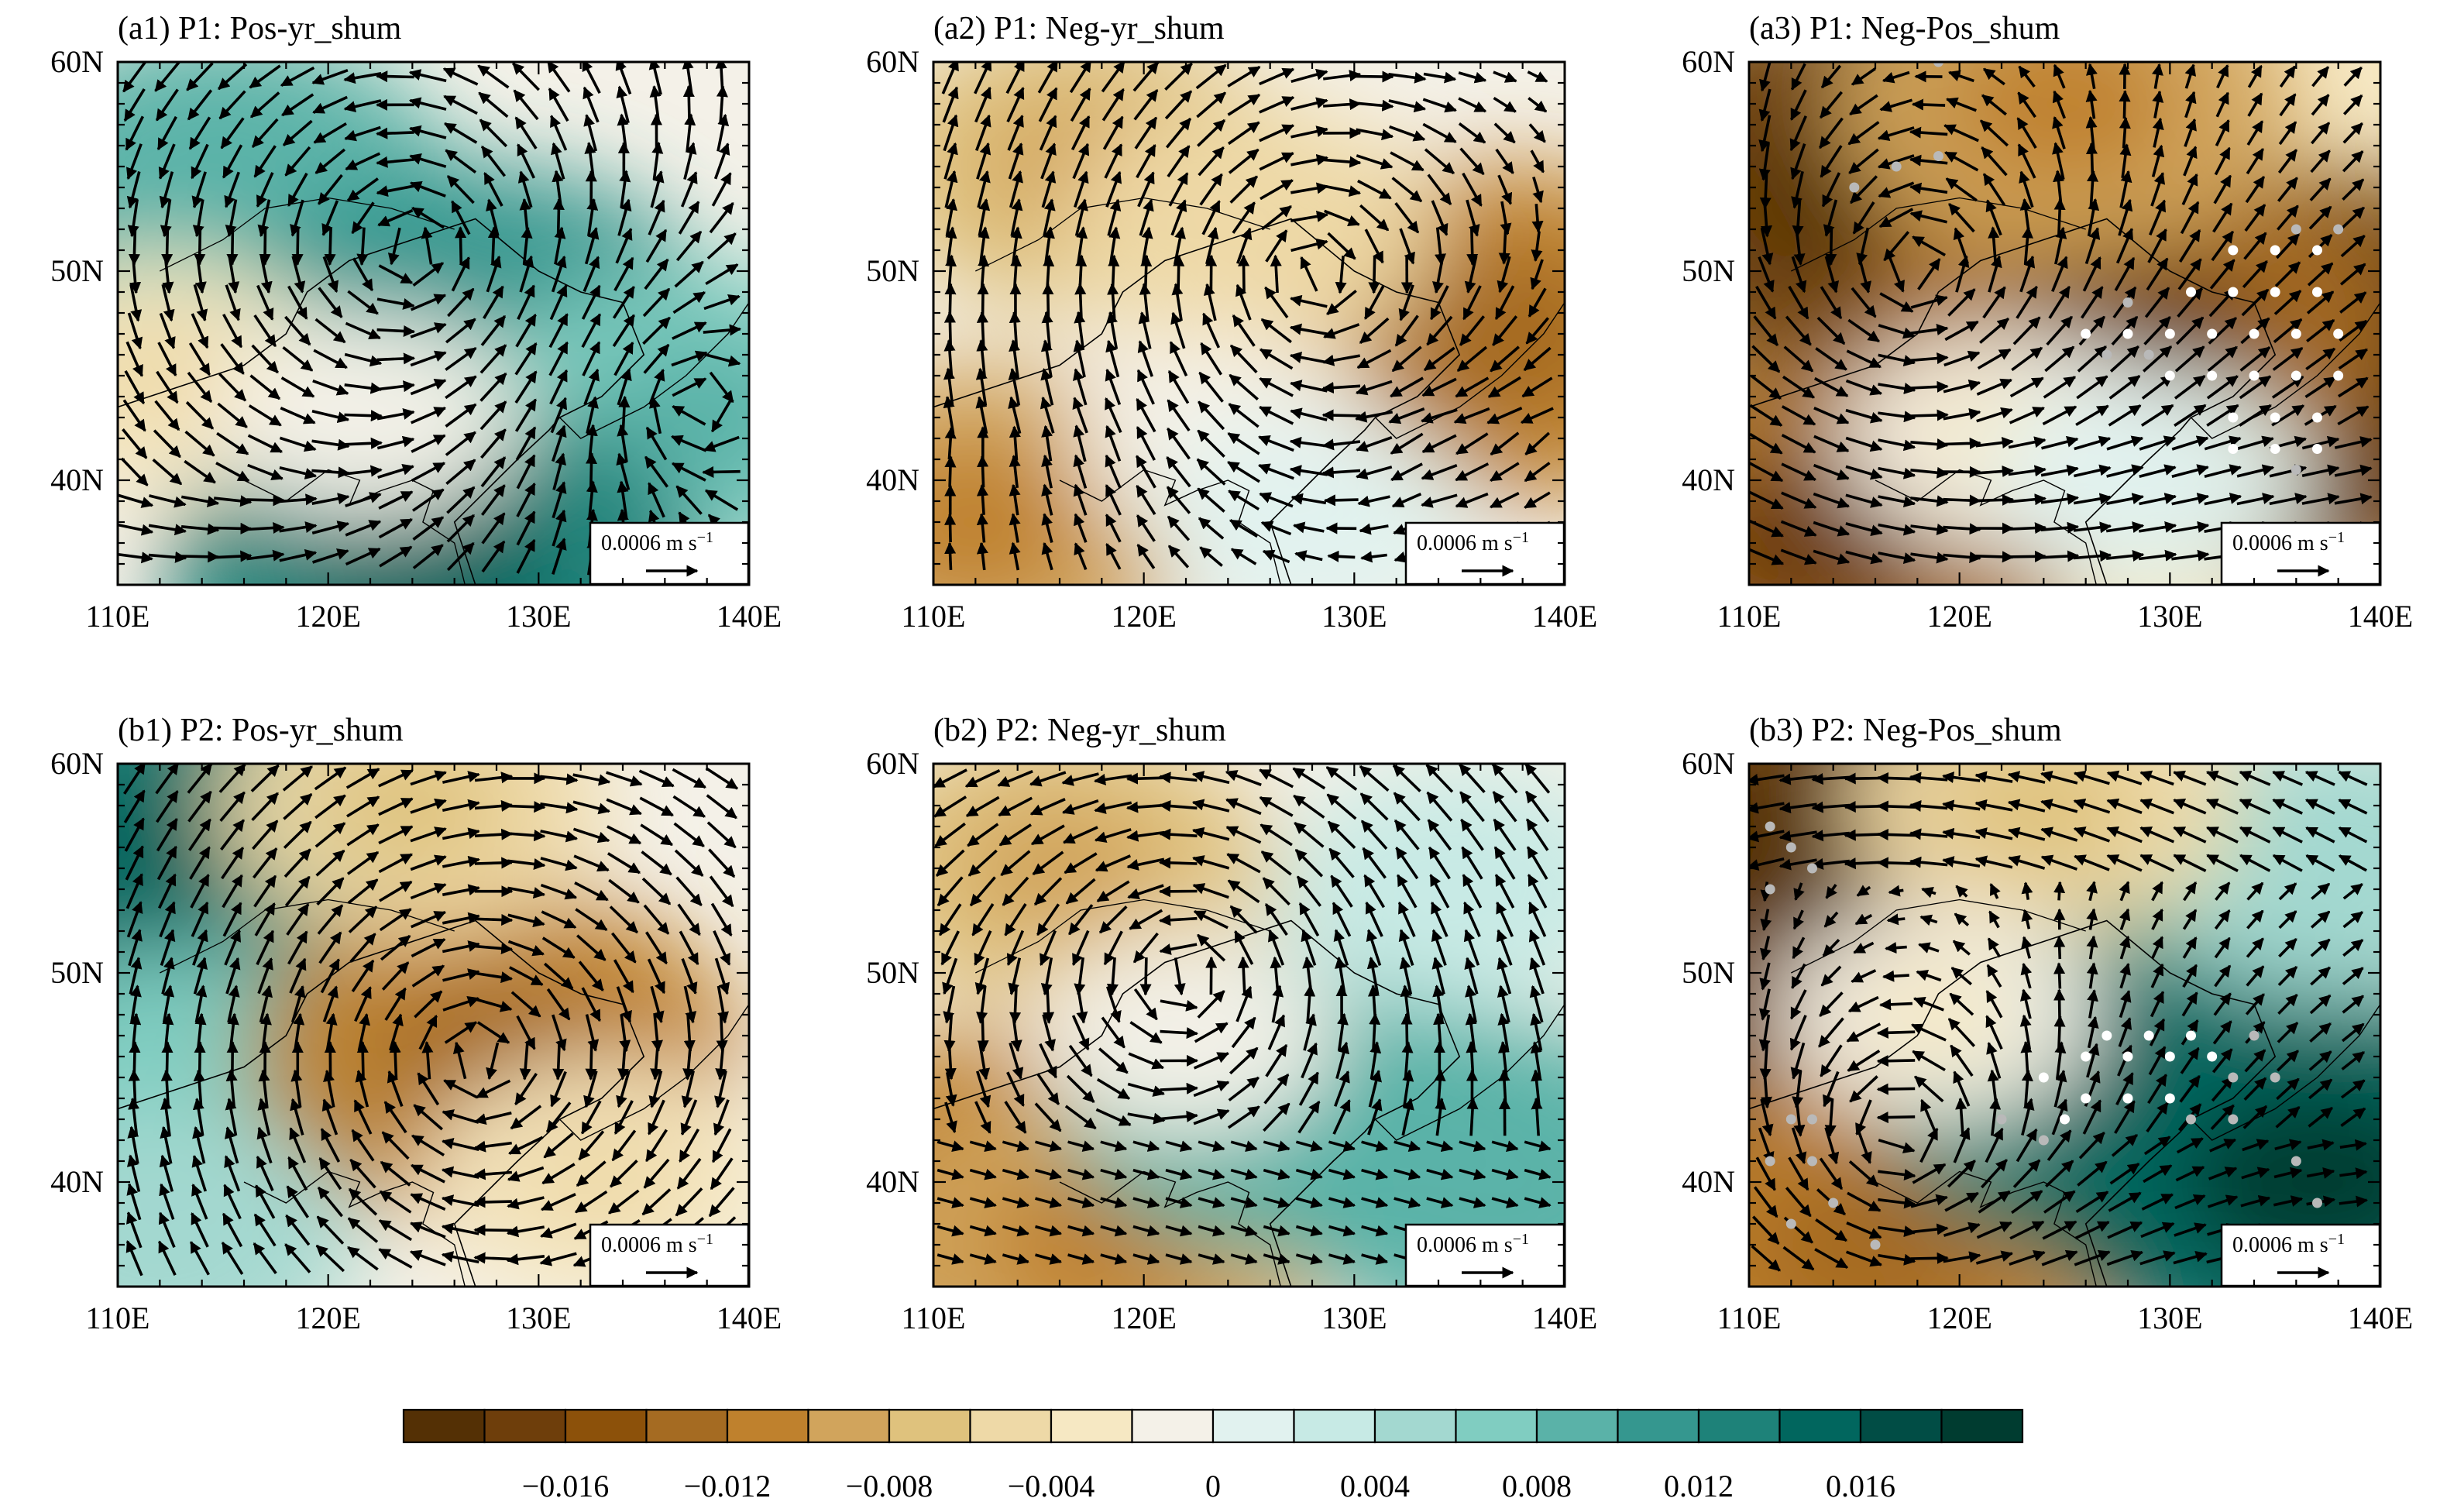 This screenshot has height=1512, width=2440. I want to click on colorbar-tick-label: −0.016, so click(566, 1486).